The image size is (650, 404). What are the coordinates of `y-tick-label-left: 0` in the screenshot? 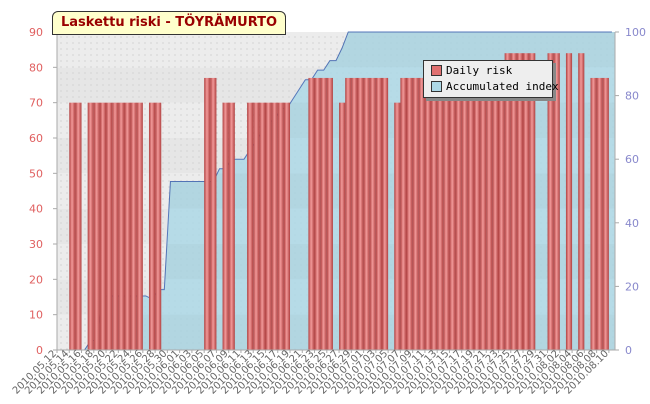 It's located at (39, 350).